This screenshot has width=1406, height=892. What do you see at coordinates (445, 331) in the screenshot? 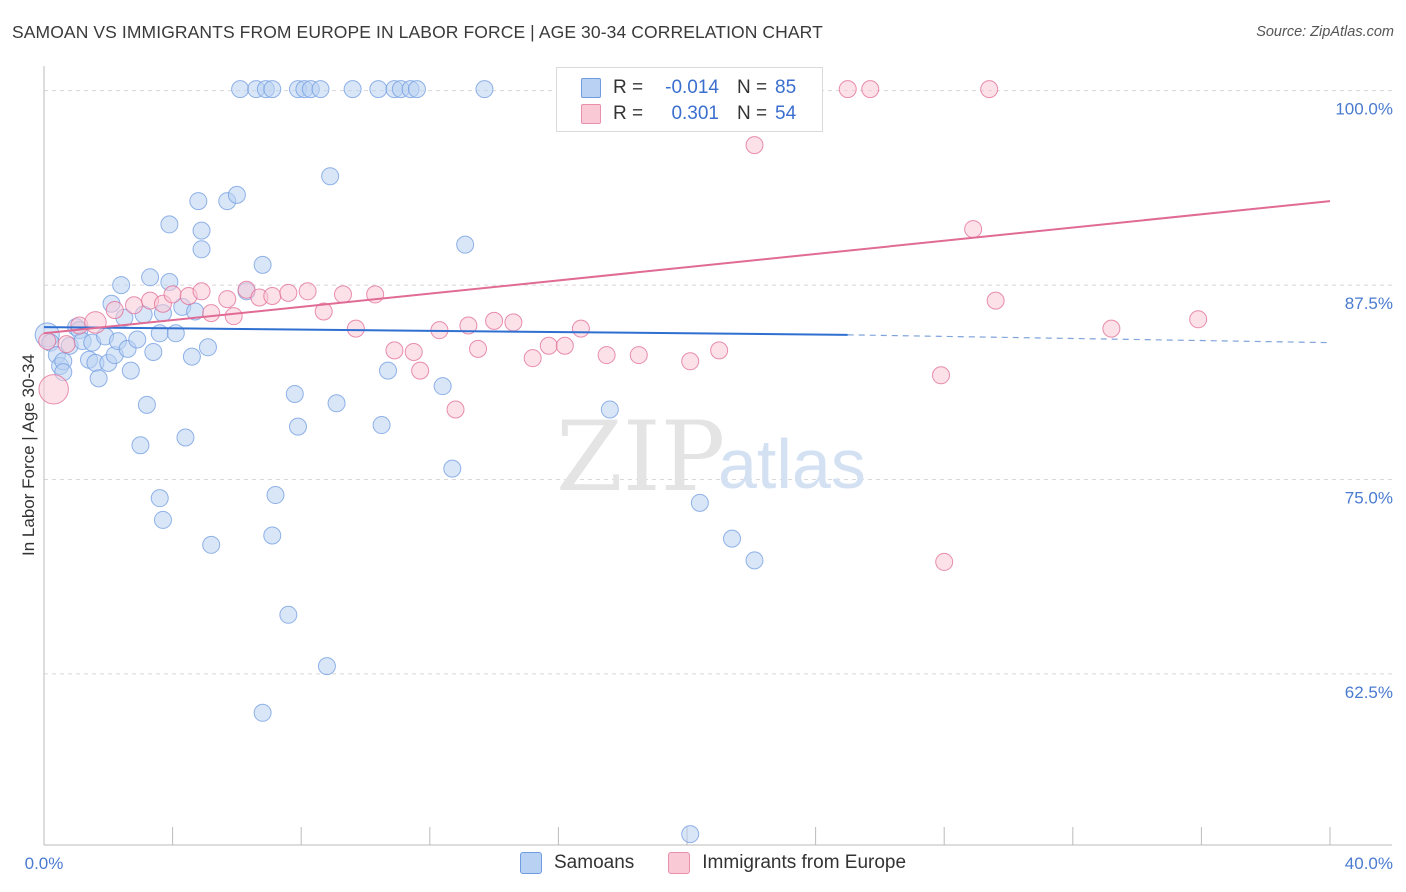
I see `trendline-samoans` at bounding box center [445, 331].